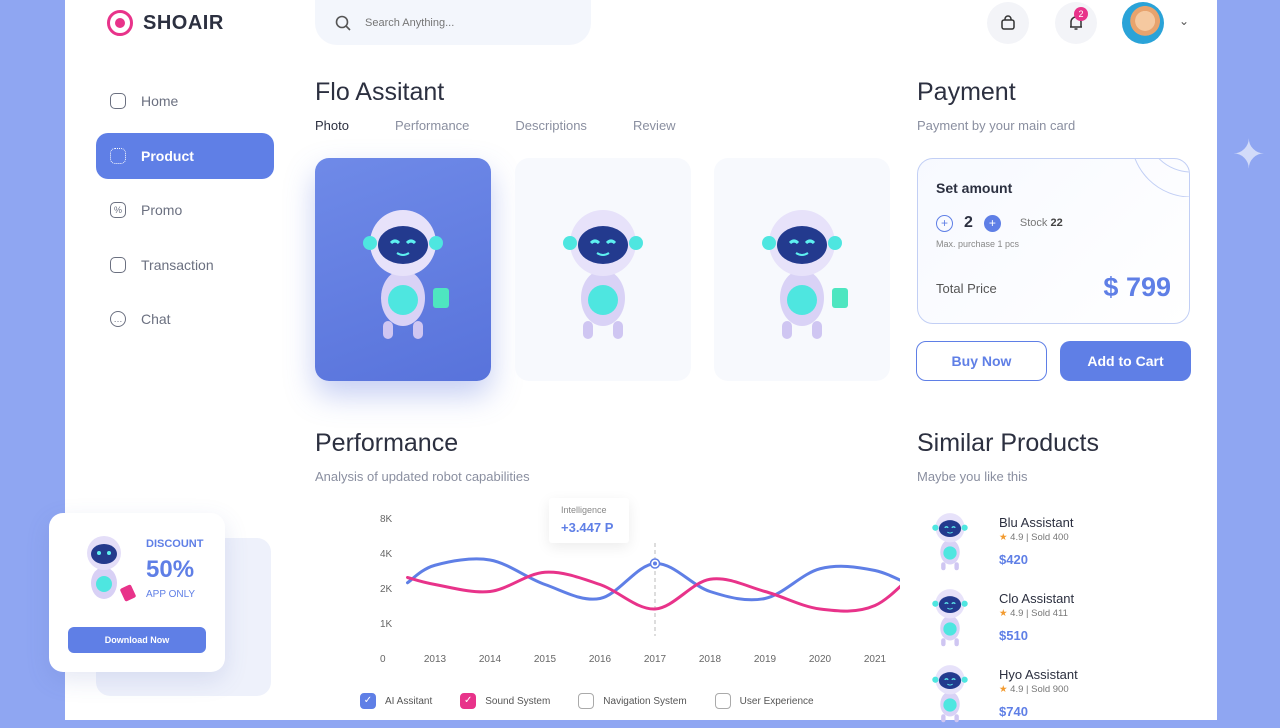  What do you see at coordinates (156, 319) in the screenshot?
I see `sidebar-item-label: Chat` at bounding box center [156, 319].